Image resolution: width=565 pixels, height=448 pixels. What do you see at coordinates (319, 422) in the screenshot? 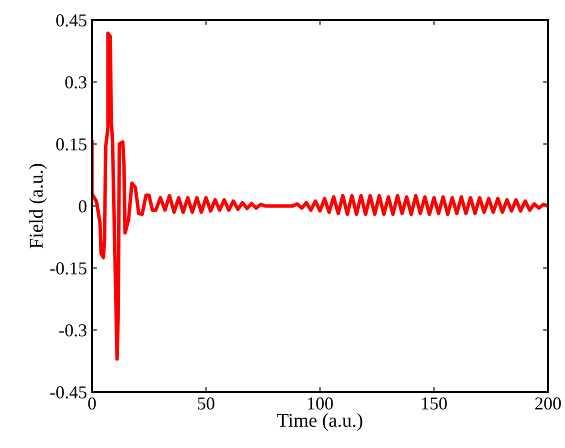
I see `x-axis-title: Time (a.u.)` at bounding box center [319, 422].